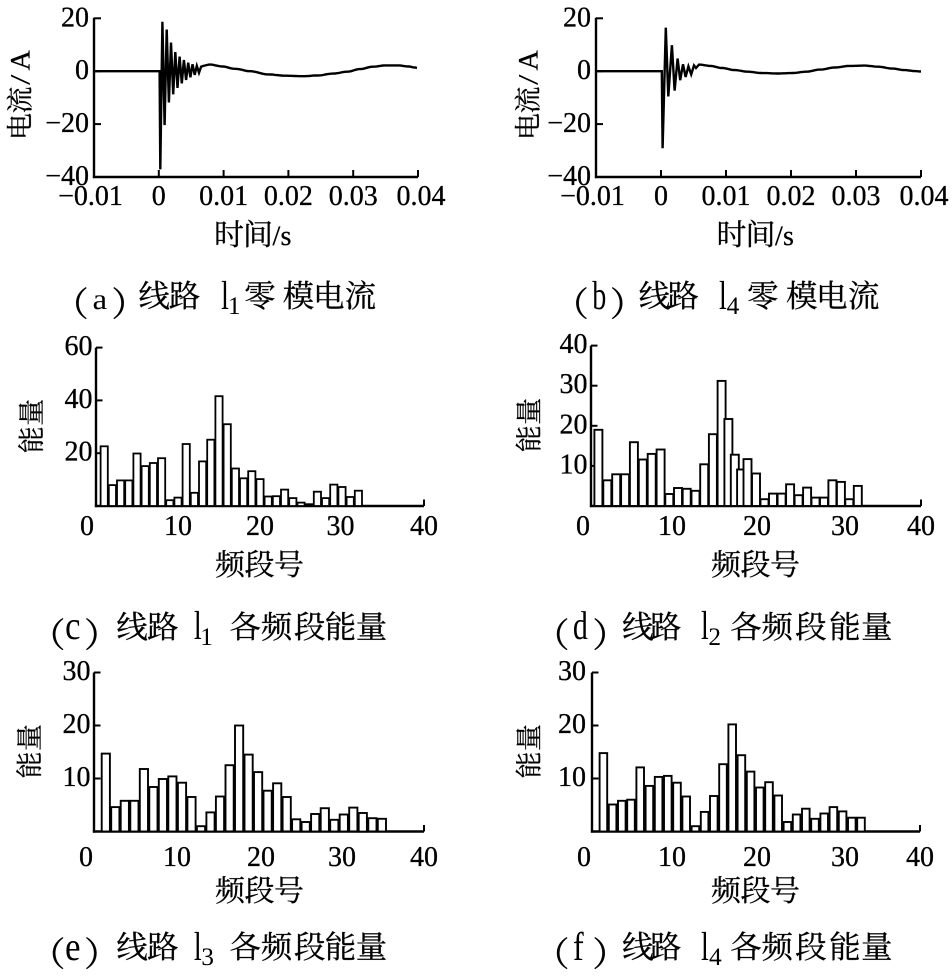 The width and height of the screenshot is (952, 976). What do you see at coordinates (79, 346) in the screenshot?
I see `svg-text: 60` at bounding box center [79, 346].